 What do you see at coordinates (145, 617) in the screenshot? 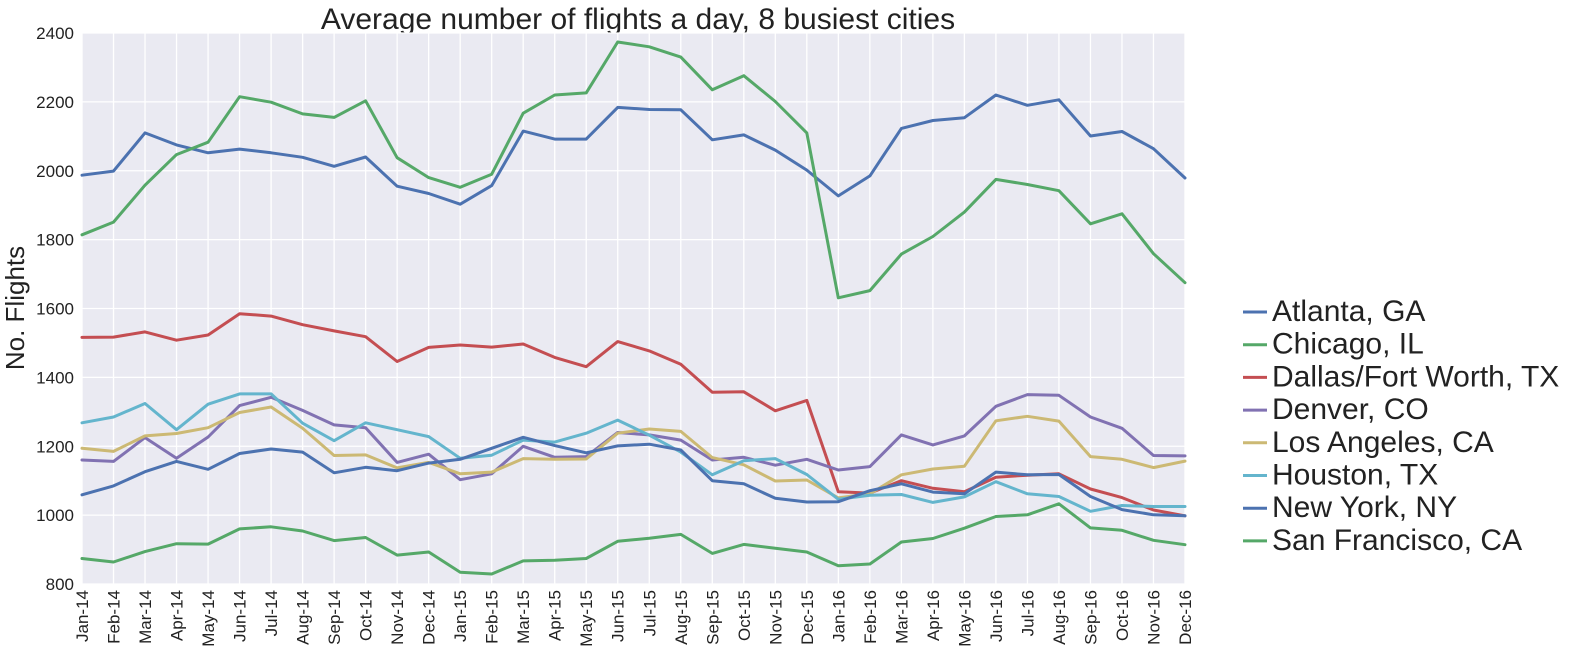
I see `x-tick-label: Mar-14` at bounding box center [145, 617].